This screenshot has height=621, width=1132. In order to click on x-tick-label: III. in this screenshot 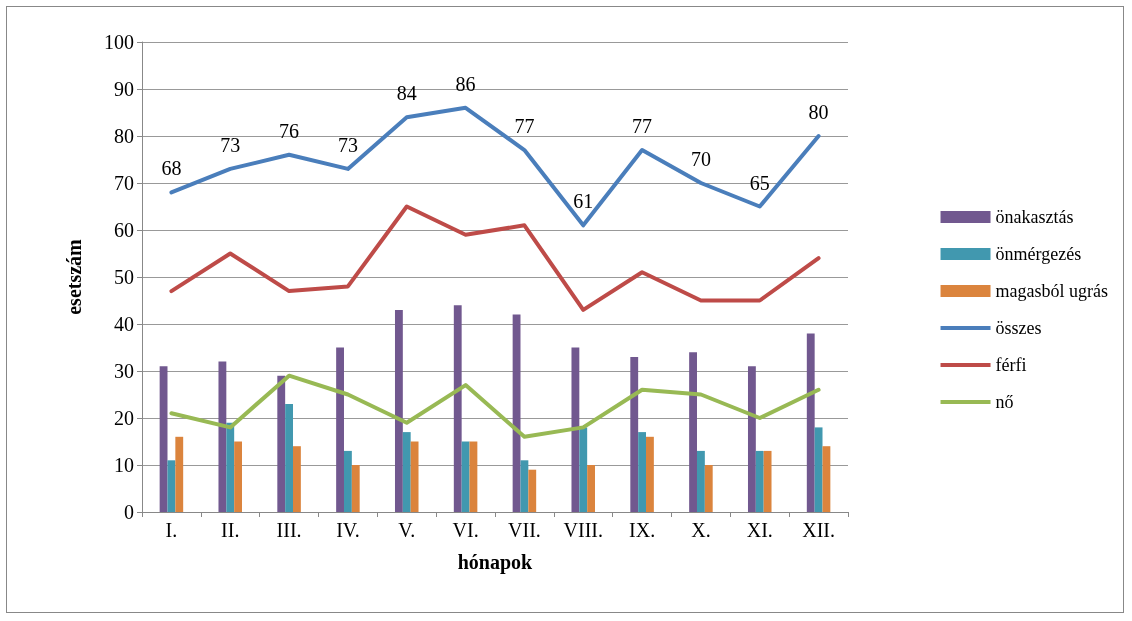, I will do `click(289, 530)`.